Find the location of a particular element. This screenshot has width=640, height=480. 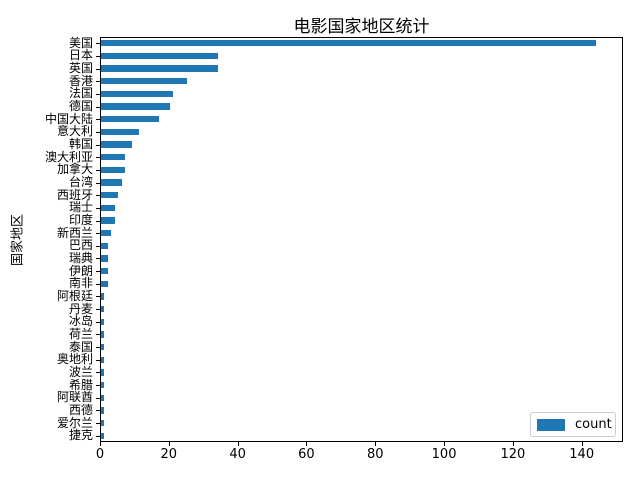

bar-德国 is located at coordinates (135, 106).